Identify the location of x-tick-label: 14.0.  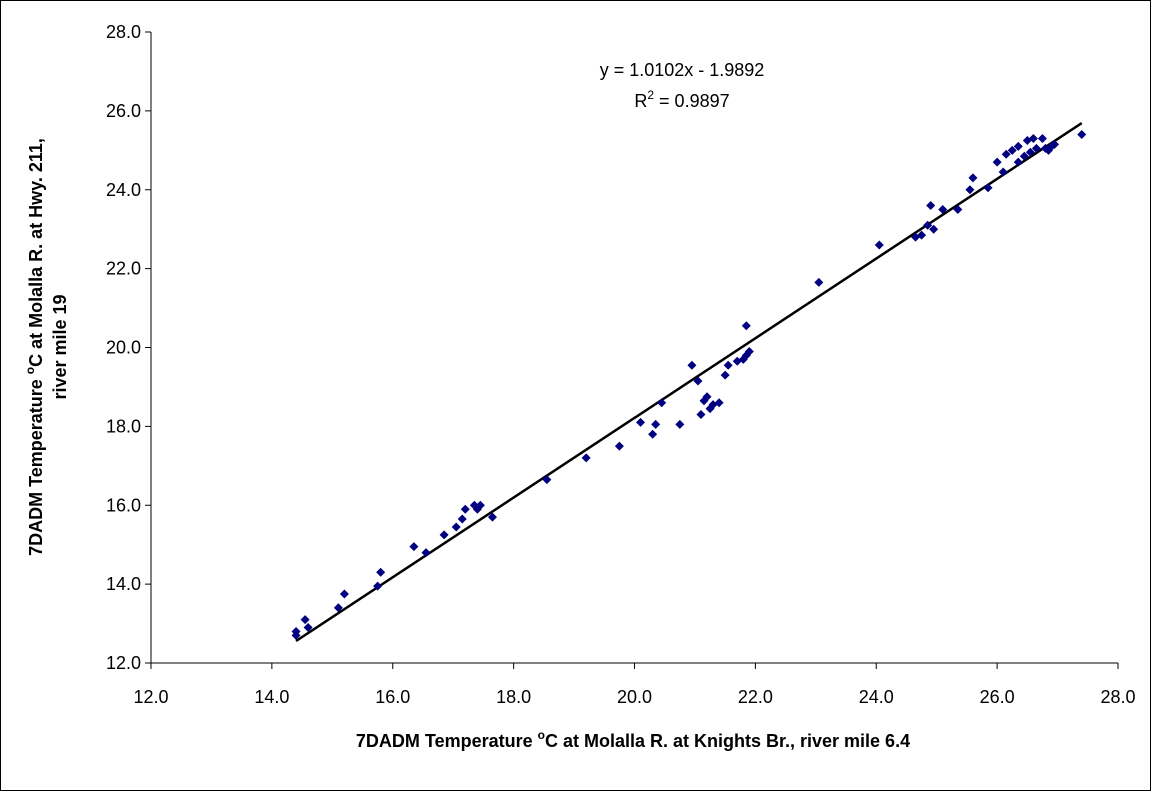
(271, 697).